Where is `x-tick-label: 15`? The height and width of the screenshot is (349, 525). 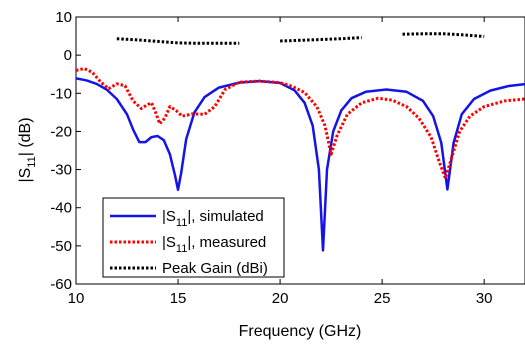
x-tick-label: 15 is located at coordinates (178, 298).